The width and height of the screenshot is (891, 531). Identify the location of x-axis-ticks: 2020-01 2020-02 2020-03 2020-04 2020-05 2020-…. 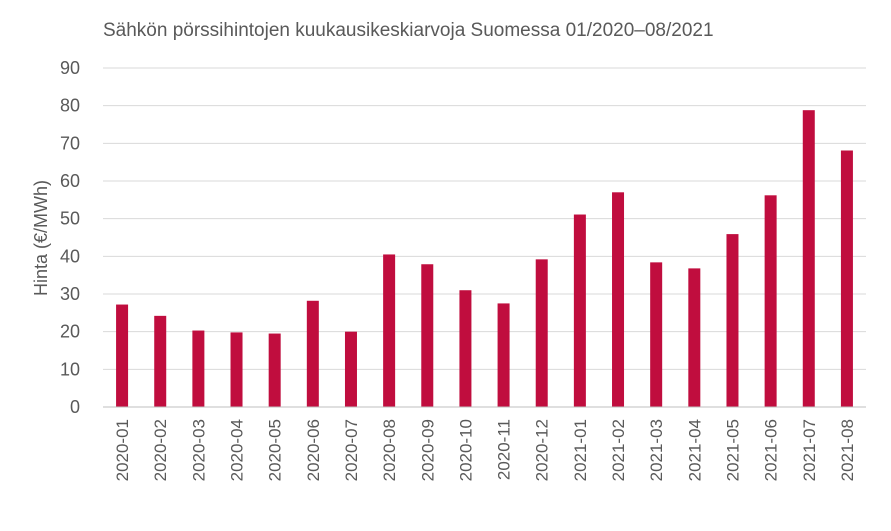
(485, 450).